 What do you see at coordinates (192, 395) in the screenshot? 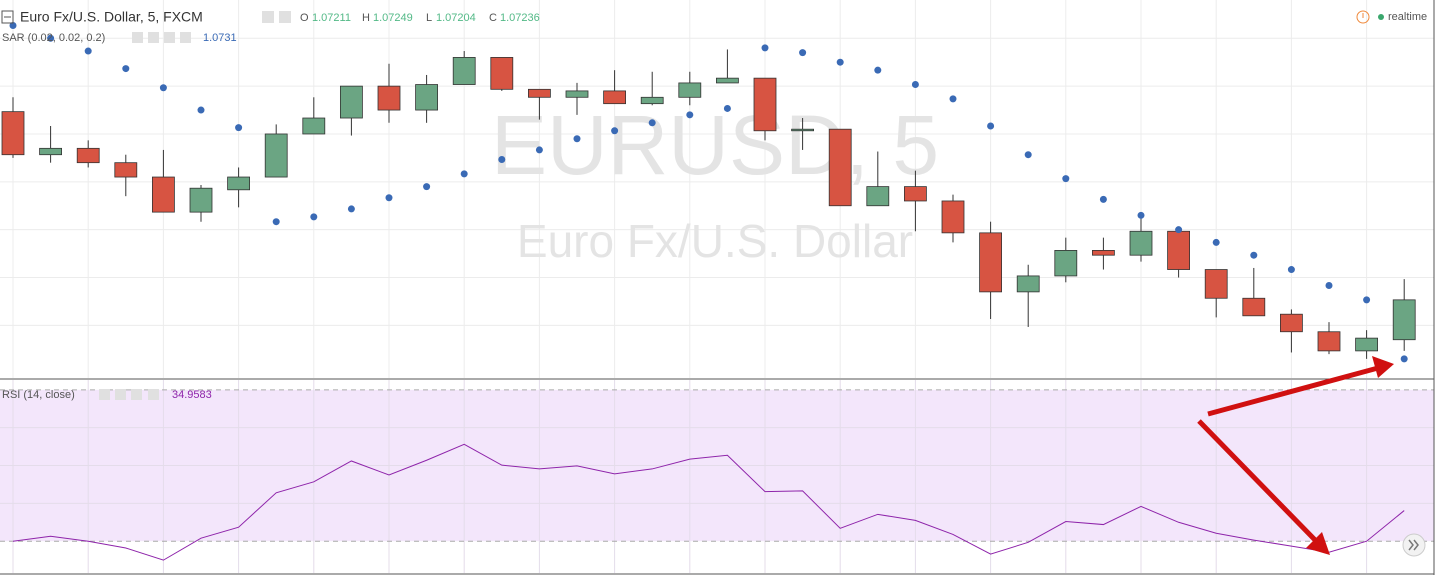
I see `indicator-value: 34.9583` at bounding box center [192, 395].